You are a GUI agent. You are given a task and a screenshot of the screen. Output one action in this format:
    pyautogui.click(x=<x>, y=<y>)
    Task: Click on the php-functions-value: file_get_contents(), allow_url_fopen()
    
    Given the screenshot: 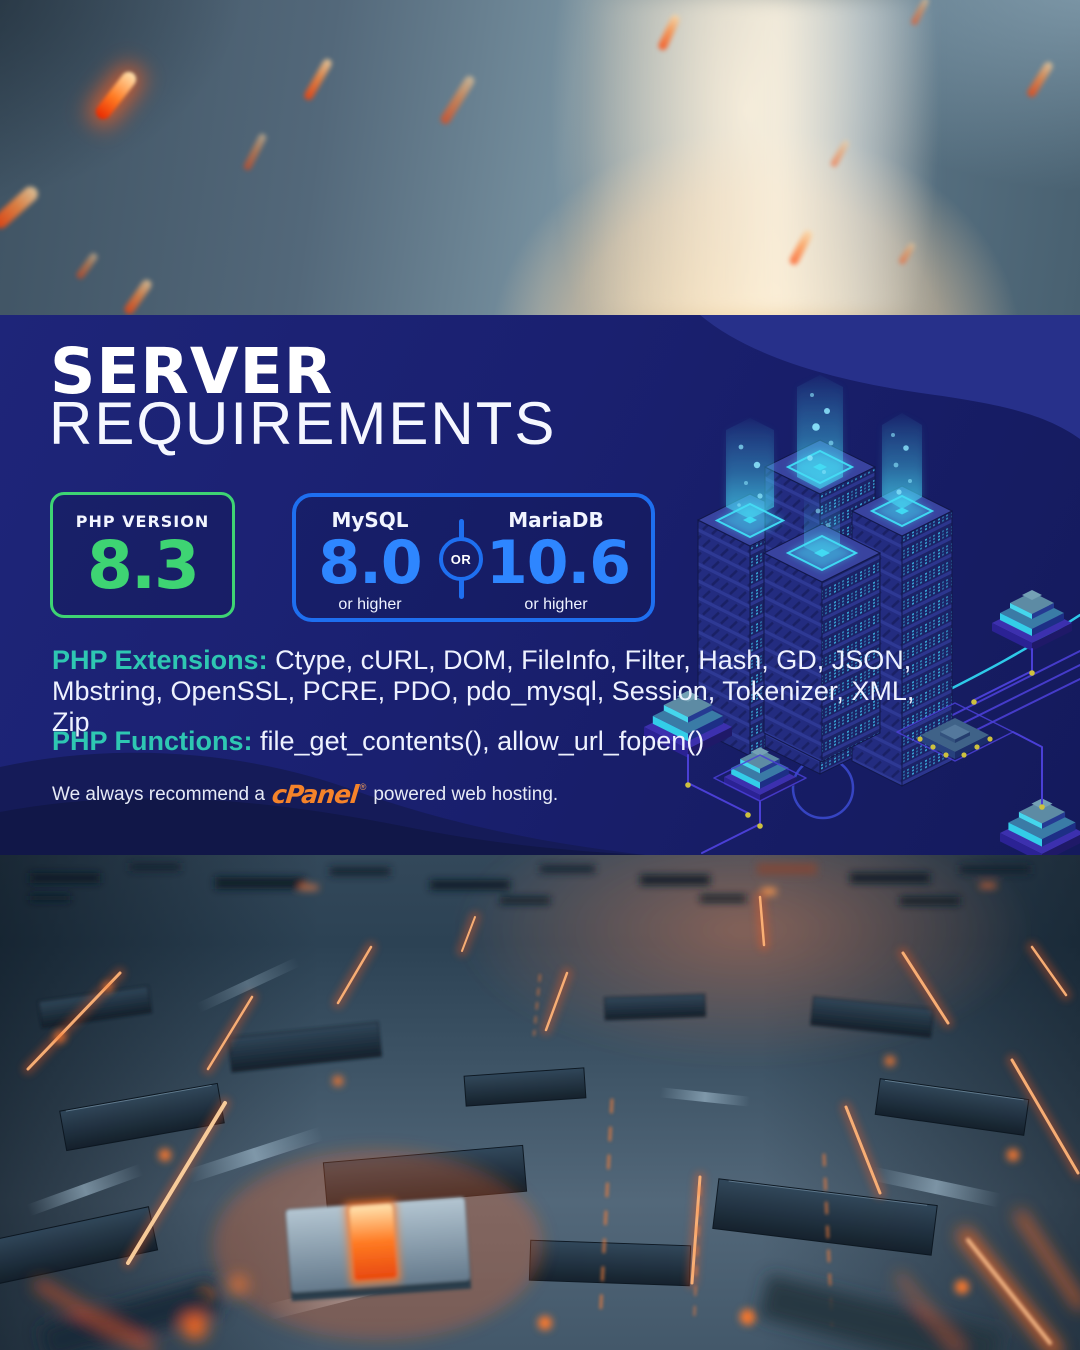 What is the action you would take?
    pyautogui.click(x=482, y=741)
    